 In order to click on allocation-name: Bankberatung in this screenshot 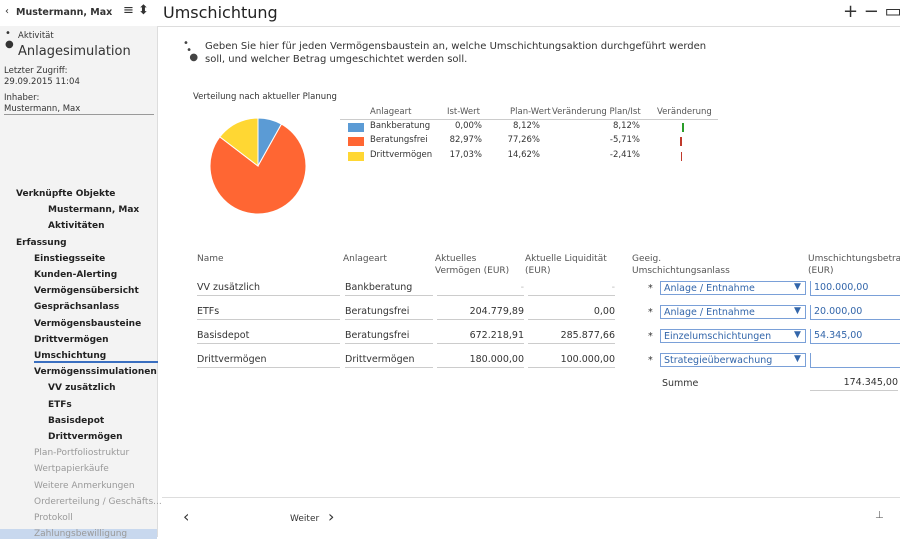, I will do `click(400, 126)`.